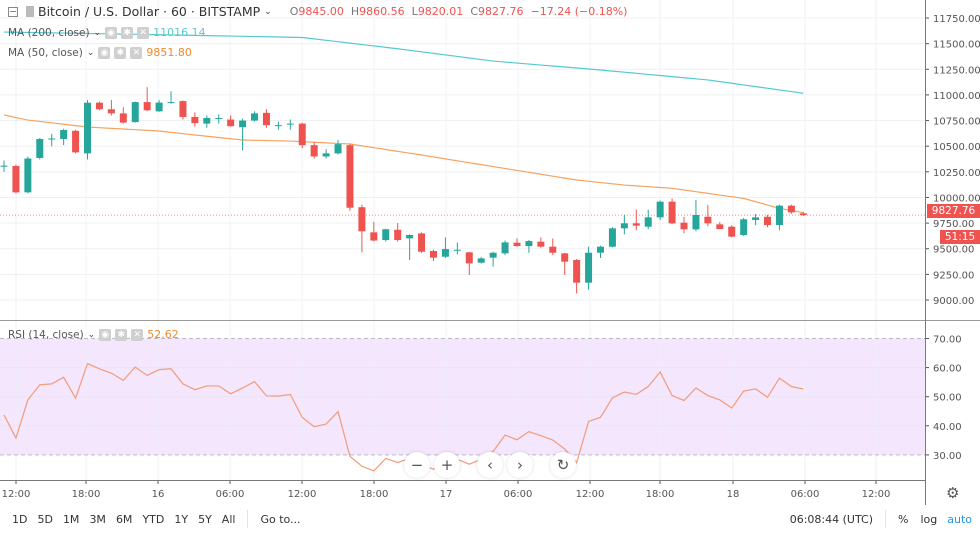 This screenshot has width=980, height=533. What do you see at coordinates (929, 519) in the screenshot?
I see `log-toggle: log` at bounding box center [929, 519].